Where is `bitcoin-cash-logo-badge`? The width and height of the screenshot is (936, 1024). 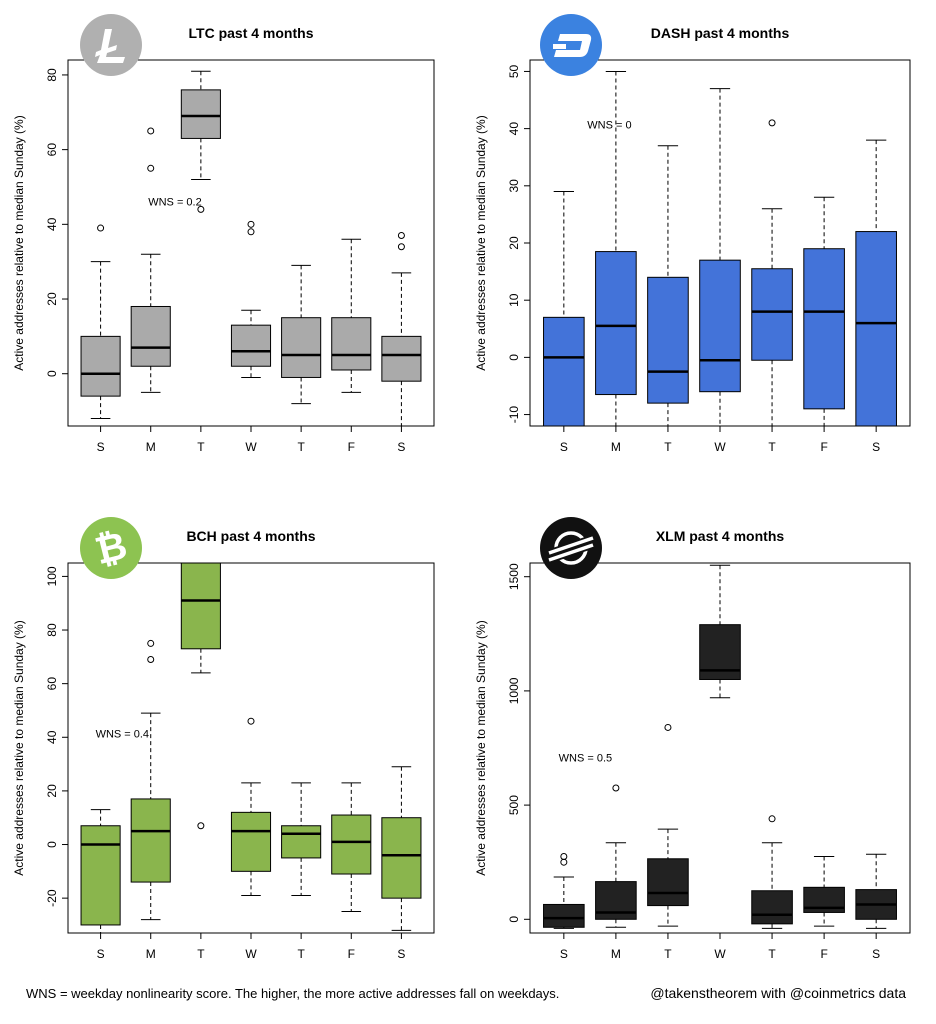 bitcoin-cash-logo-badge is located at coordinates (111, 548).